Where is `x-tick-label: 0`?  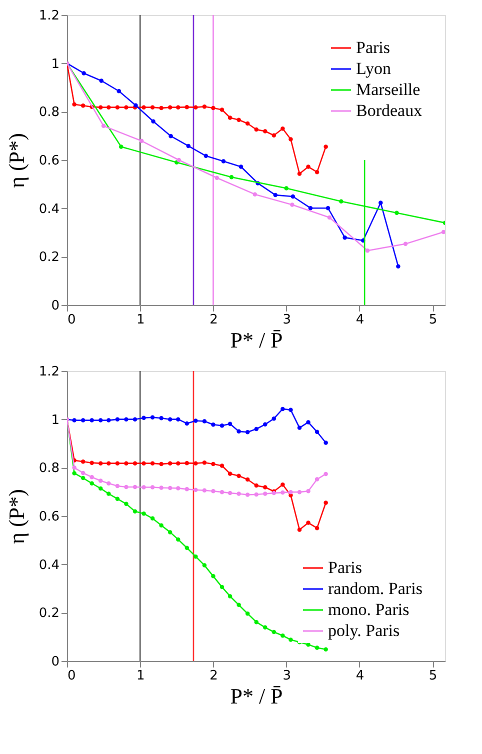 x-tick-label: 0 is located at coordinates (72, 320).